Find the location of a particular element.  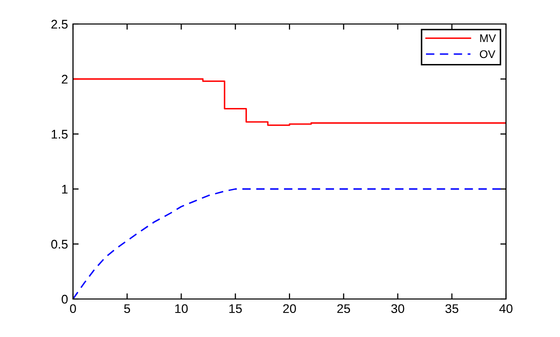

x-tick-label: 5 is located at coordinates (127, 309).